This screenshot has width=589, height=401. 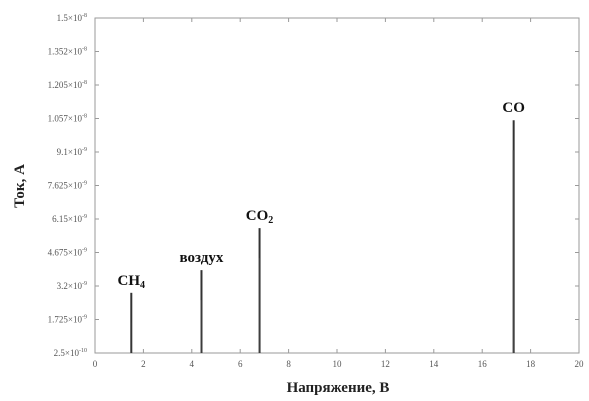 I want to click on y-tick-label: 6.15×10⁻⁹, so click(x=69, y=219).